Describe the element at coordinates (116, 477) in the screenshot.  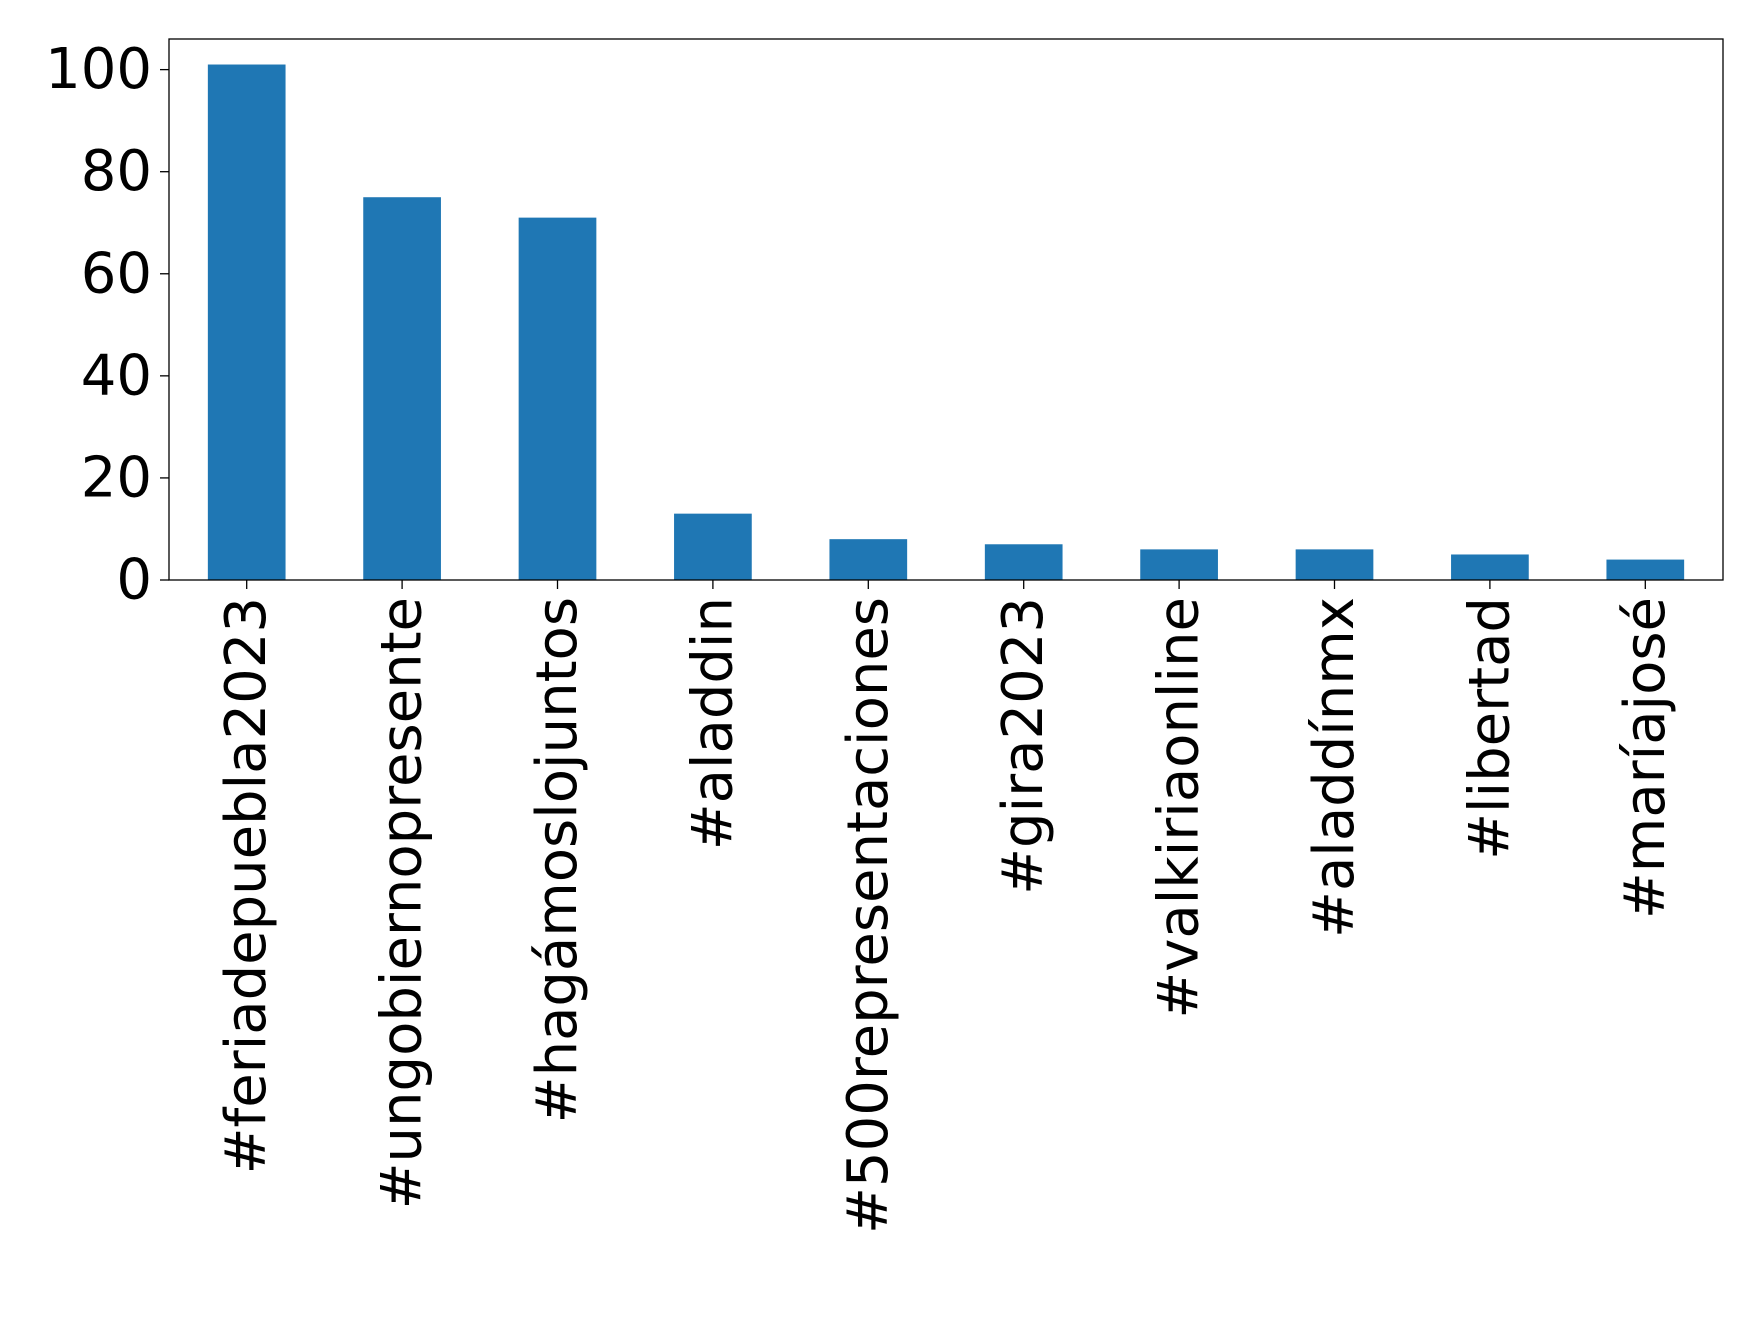
I see `y-tick-label: 20` at that location.